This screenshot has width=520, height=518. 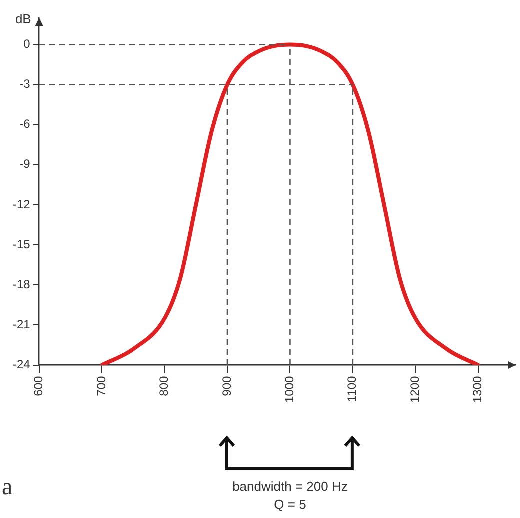 I want to click on x-tick-label: 1200, so click(x=415, y=390).